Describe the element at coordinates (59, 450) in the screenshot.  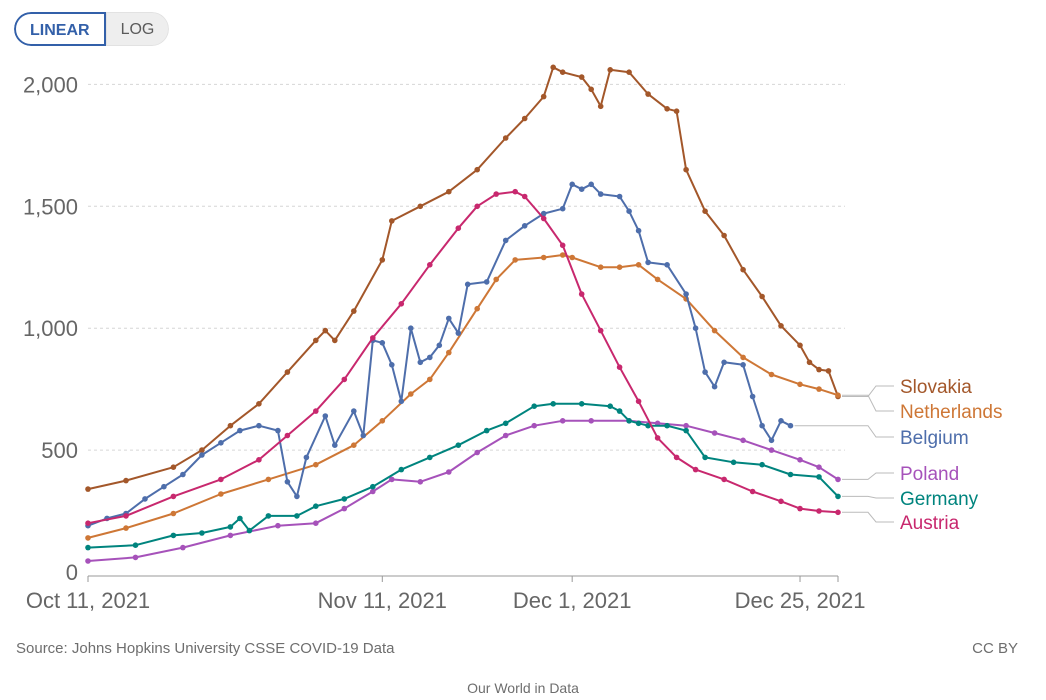
I see `y-tick-label: 500` at that location.